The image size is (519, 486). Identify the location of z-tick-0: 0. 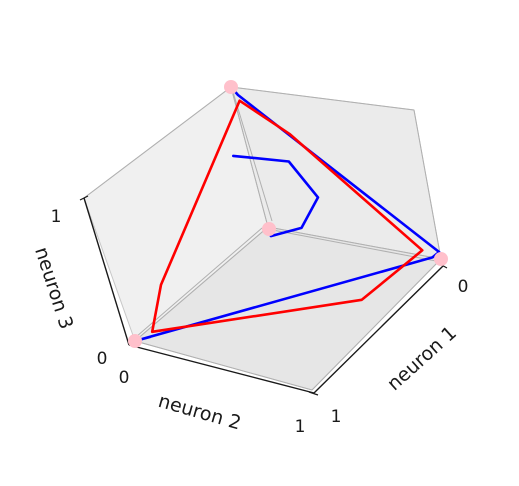
(102, 359).